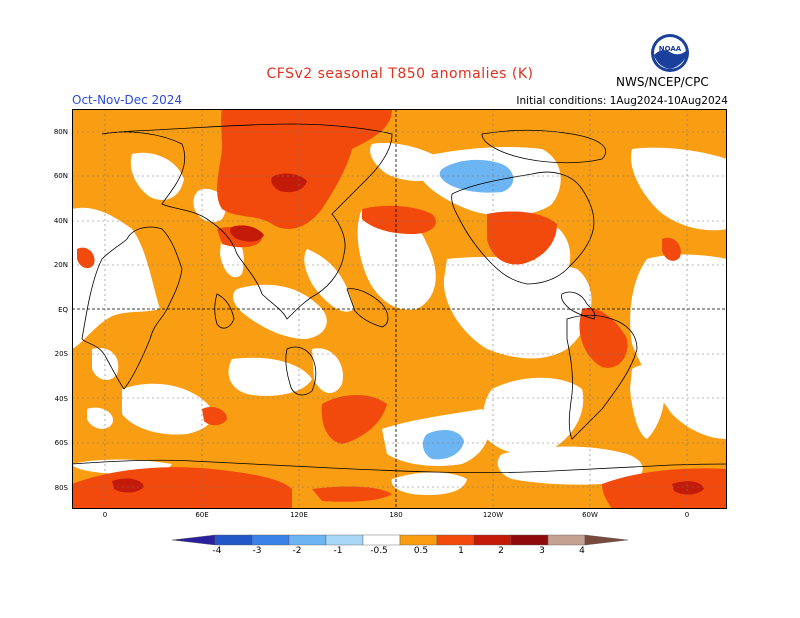  What do you see at coordinates (60, 176) in the screenshot?
I see `lat-label-60n: 60N` at bounding box center [60, 176].